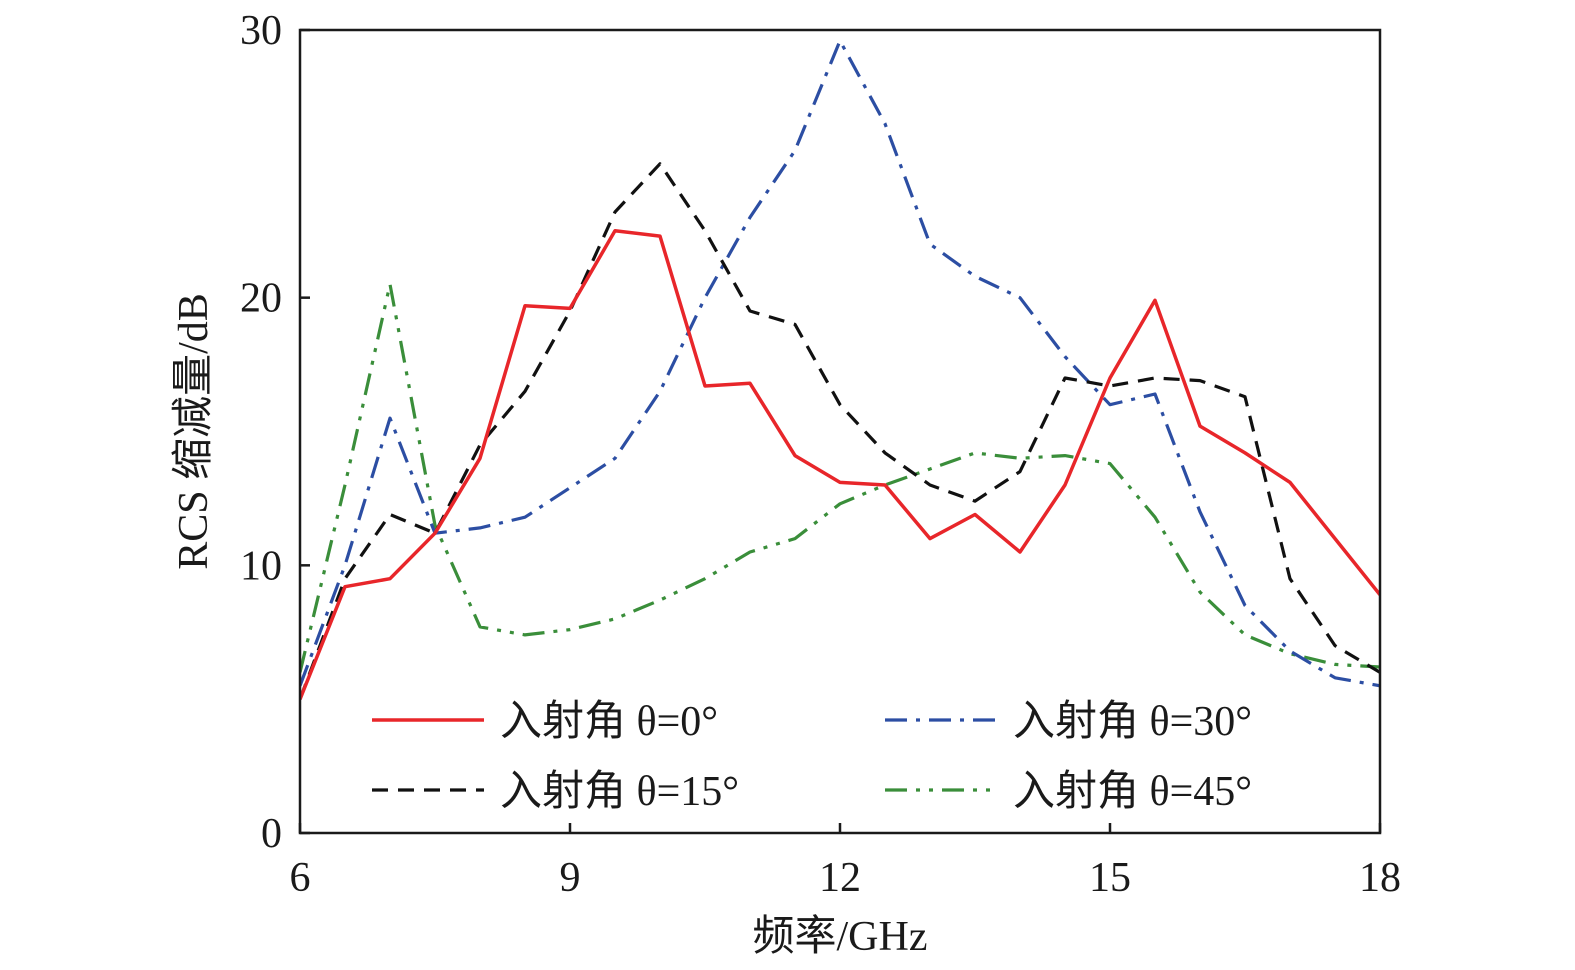 The height and width of the screenshot is (970, 1575). What do you see at coordinates (1110, 878) in the screenshot?
I see `x-tick-label: 15` at bounding box center [1110, 878].